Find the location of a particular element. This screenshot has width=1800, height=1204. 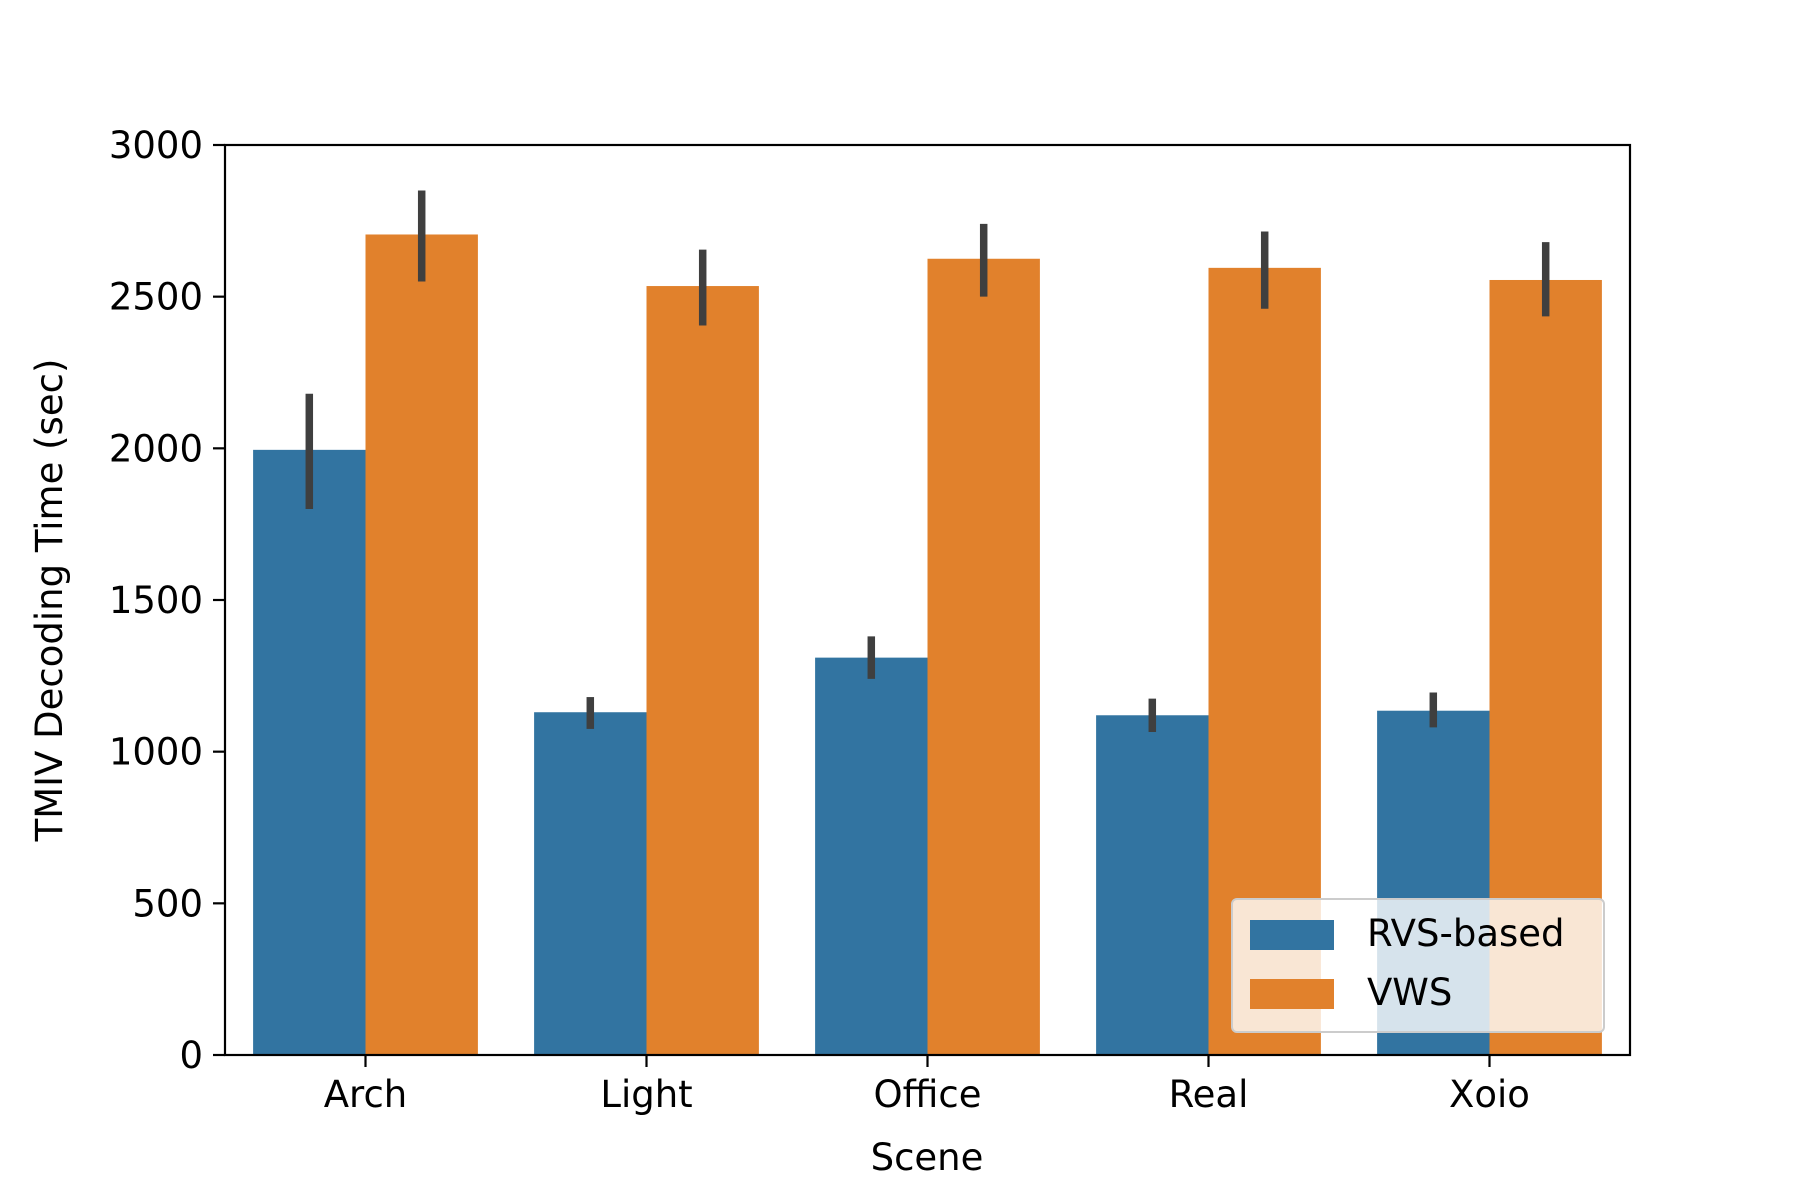

legend-swatch-vws is located at coordinates (1292, 994).